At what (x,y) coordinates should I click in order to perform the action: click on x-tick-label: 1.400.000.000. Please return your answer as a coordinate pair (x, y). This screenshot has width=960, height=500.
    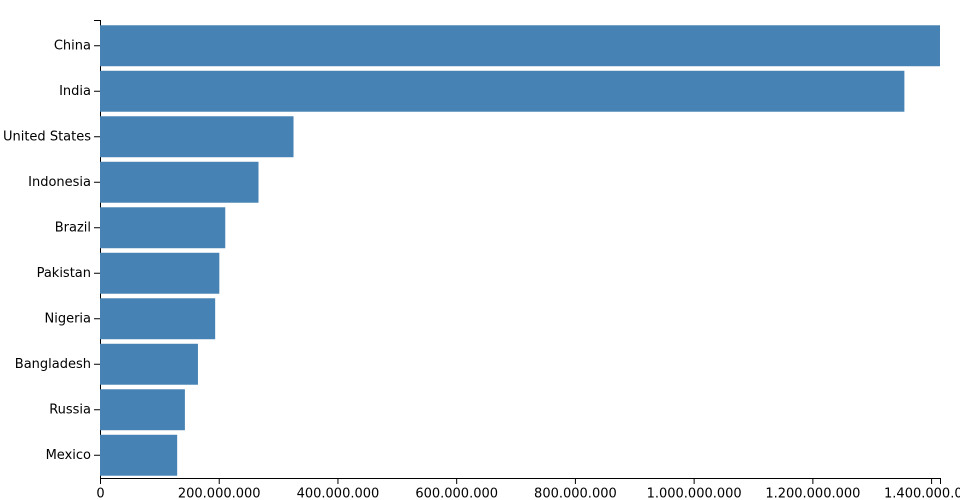
    Looking at the image, I should click on (922, 493).